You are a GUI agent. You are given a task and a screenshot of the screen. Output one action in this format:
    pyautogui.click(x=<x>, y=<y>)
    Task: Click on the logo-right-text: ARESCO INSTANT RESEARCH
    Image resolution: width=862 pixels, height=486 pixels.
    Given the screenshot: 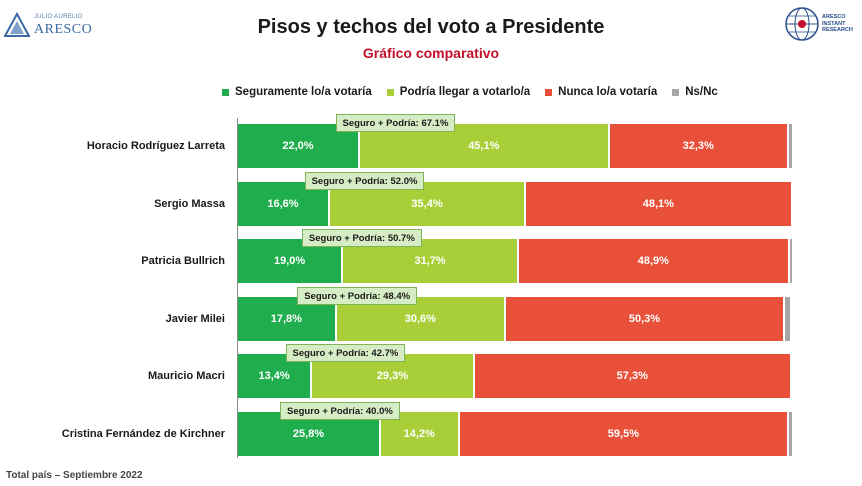 What is the action you would take?
    pyautogui.click(x=837, y=24)
    